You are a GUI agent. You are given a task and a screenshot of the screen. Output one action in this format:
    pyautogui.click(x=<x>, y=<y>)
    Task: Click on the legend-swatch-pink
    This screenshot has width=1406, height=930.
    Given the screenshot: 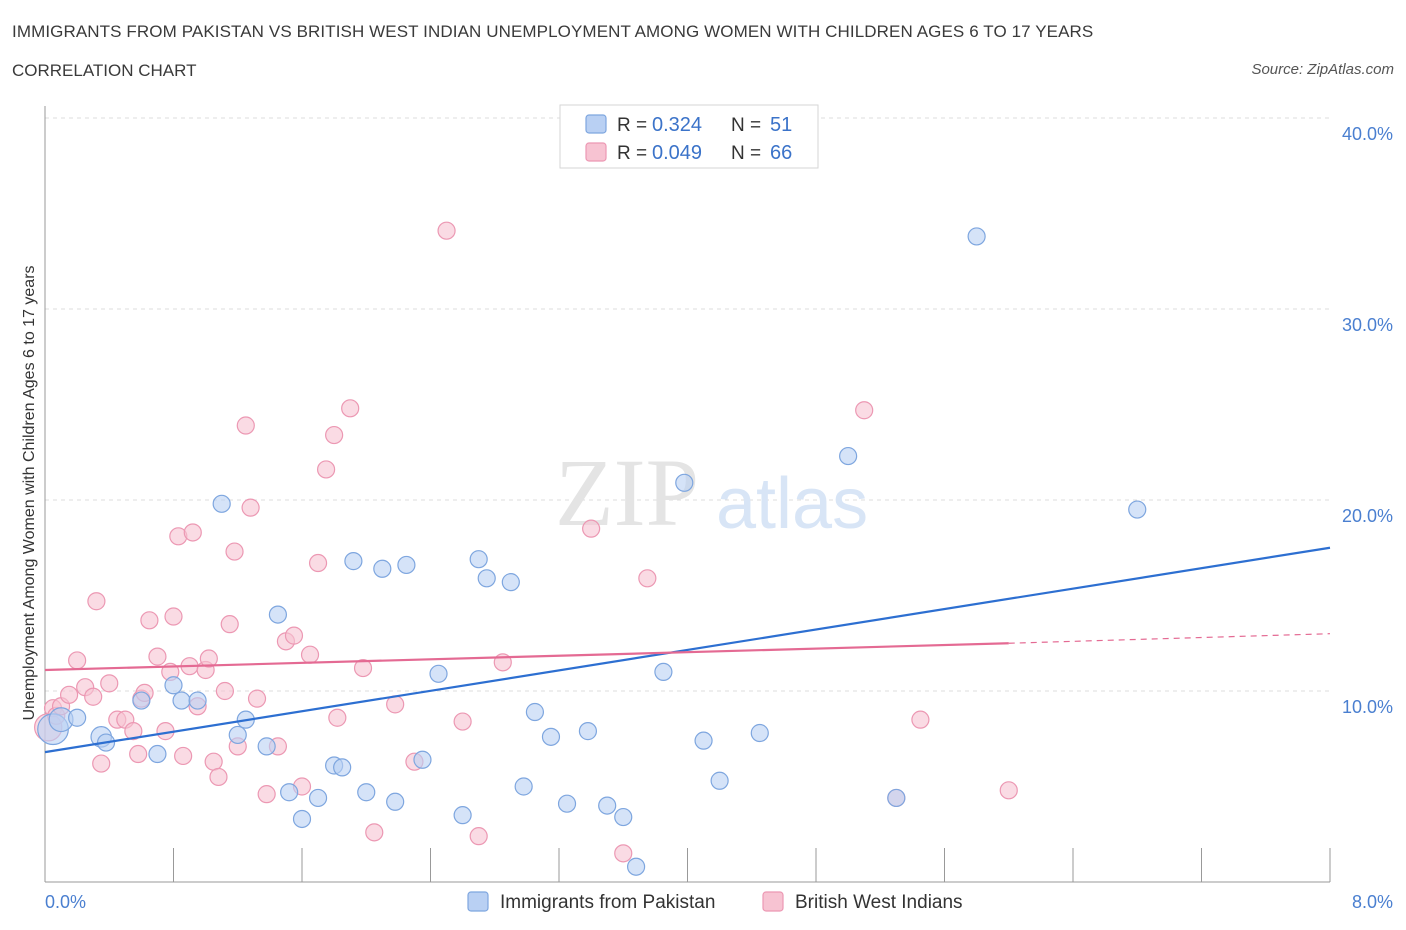 What is the action you would take?
    pyautogui.click(x=596, y=152)
    